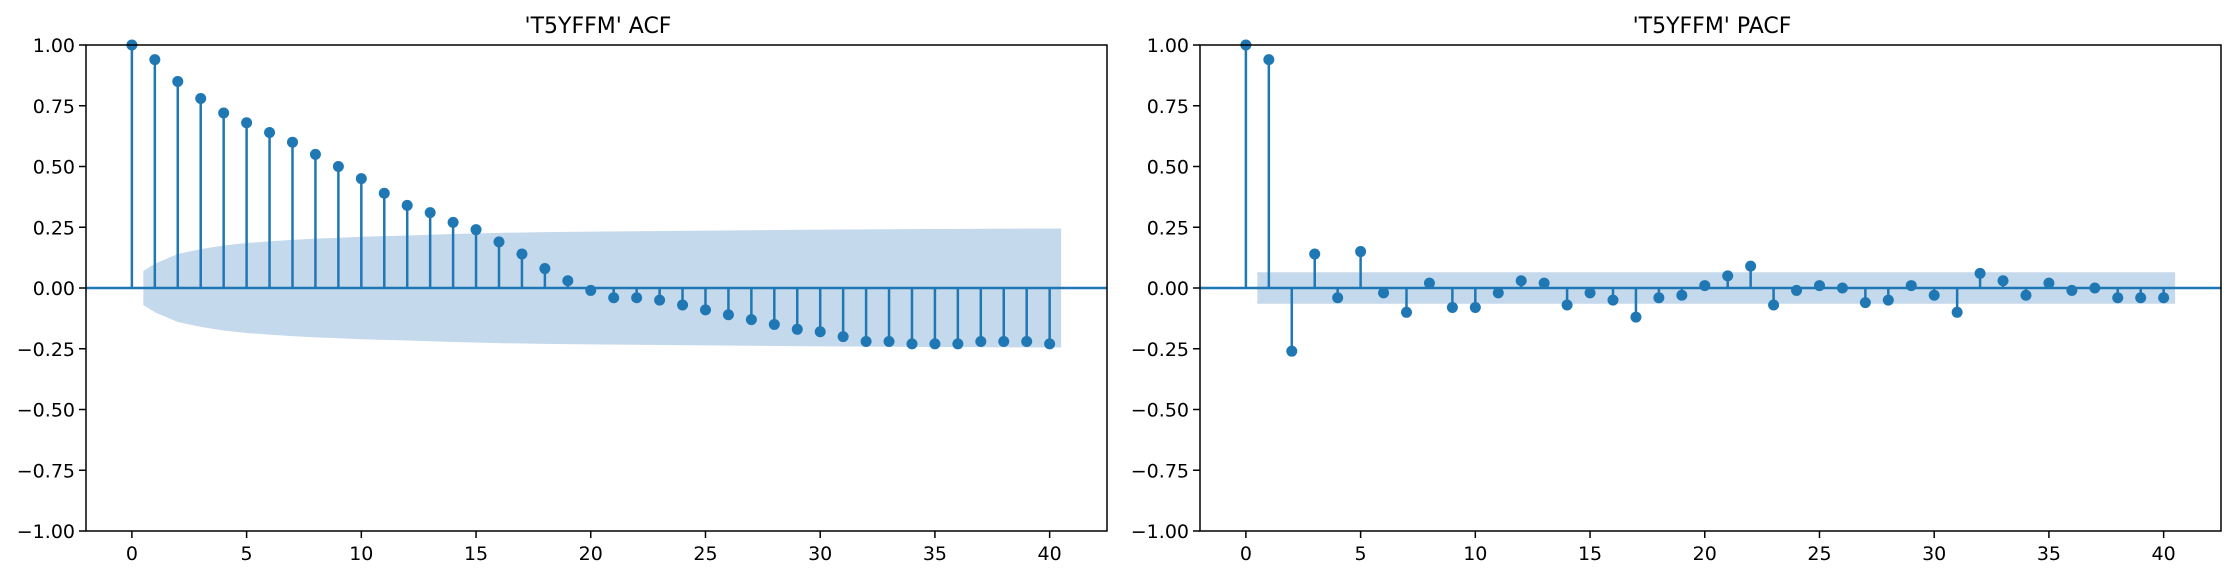  Describe the element at coordinates (1361, 554) in the screenshot. I see `pacf-xtick-label-5: 5` at that location.